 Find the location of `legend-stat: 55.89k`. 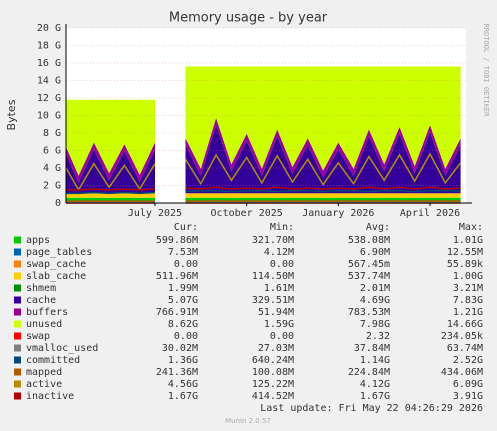

legend-stat: 55.89k is located at coordinates (465, 264).